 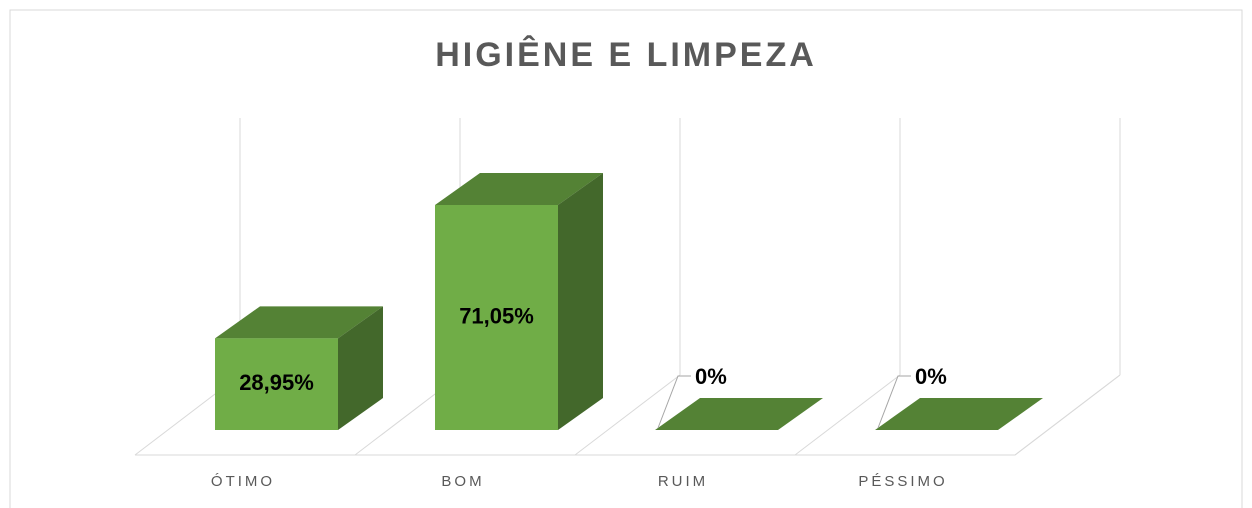 I want to click on chart-title: HIGIÊNE E LIMPEZA, so click(x=626, y=55).